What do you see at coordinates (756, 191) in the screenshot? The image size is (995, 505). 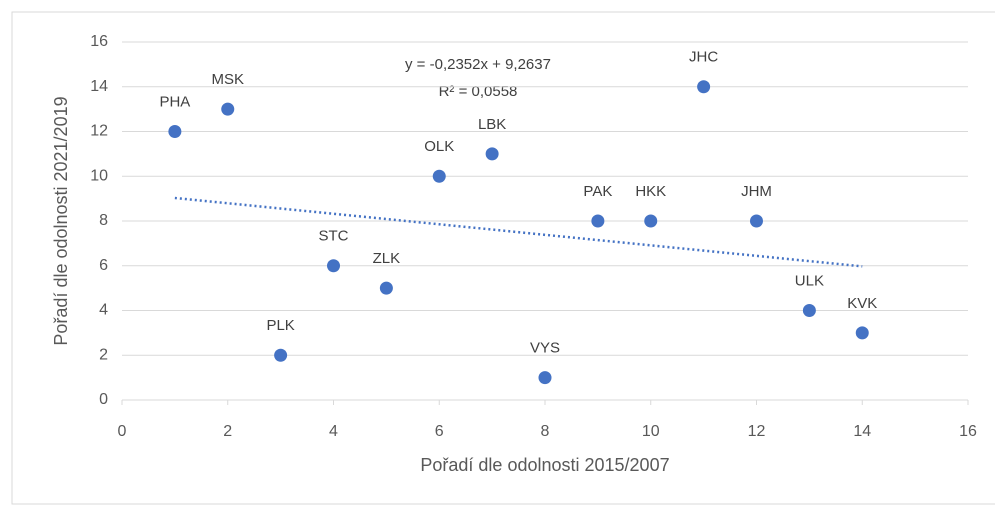 I see `point-label: JHM` at bounding box center [756, 191].